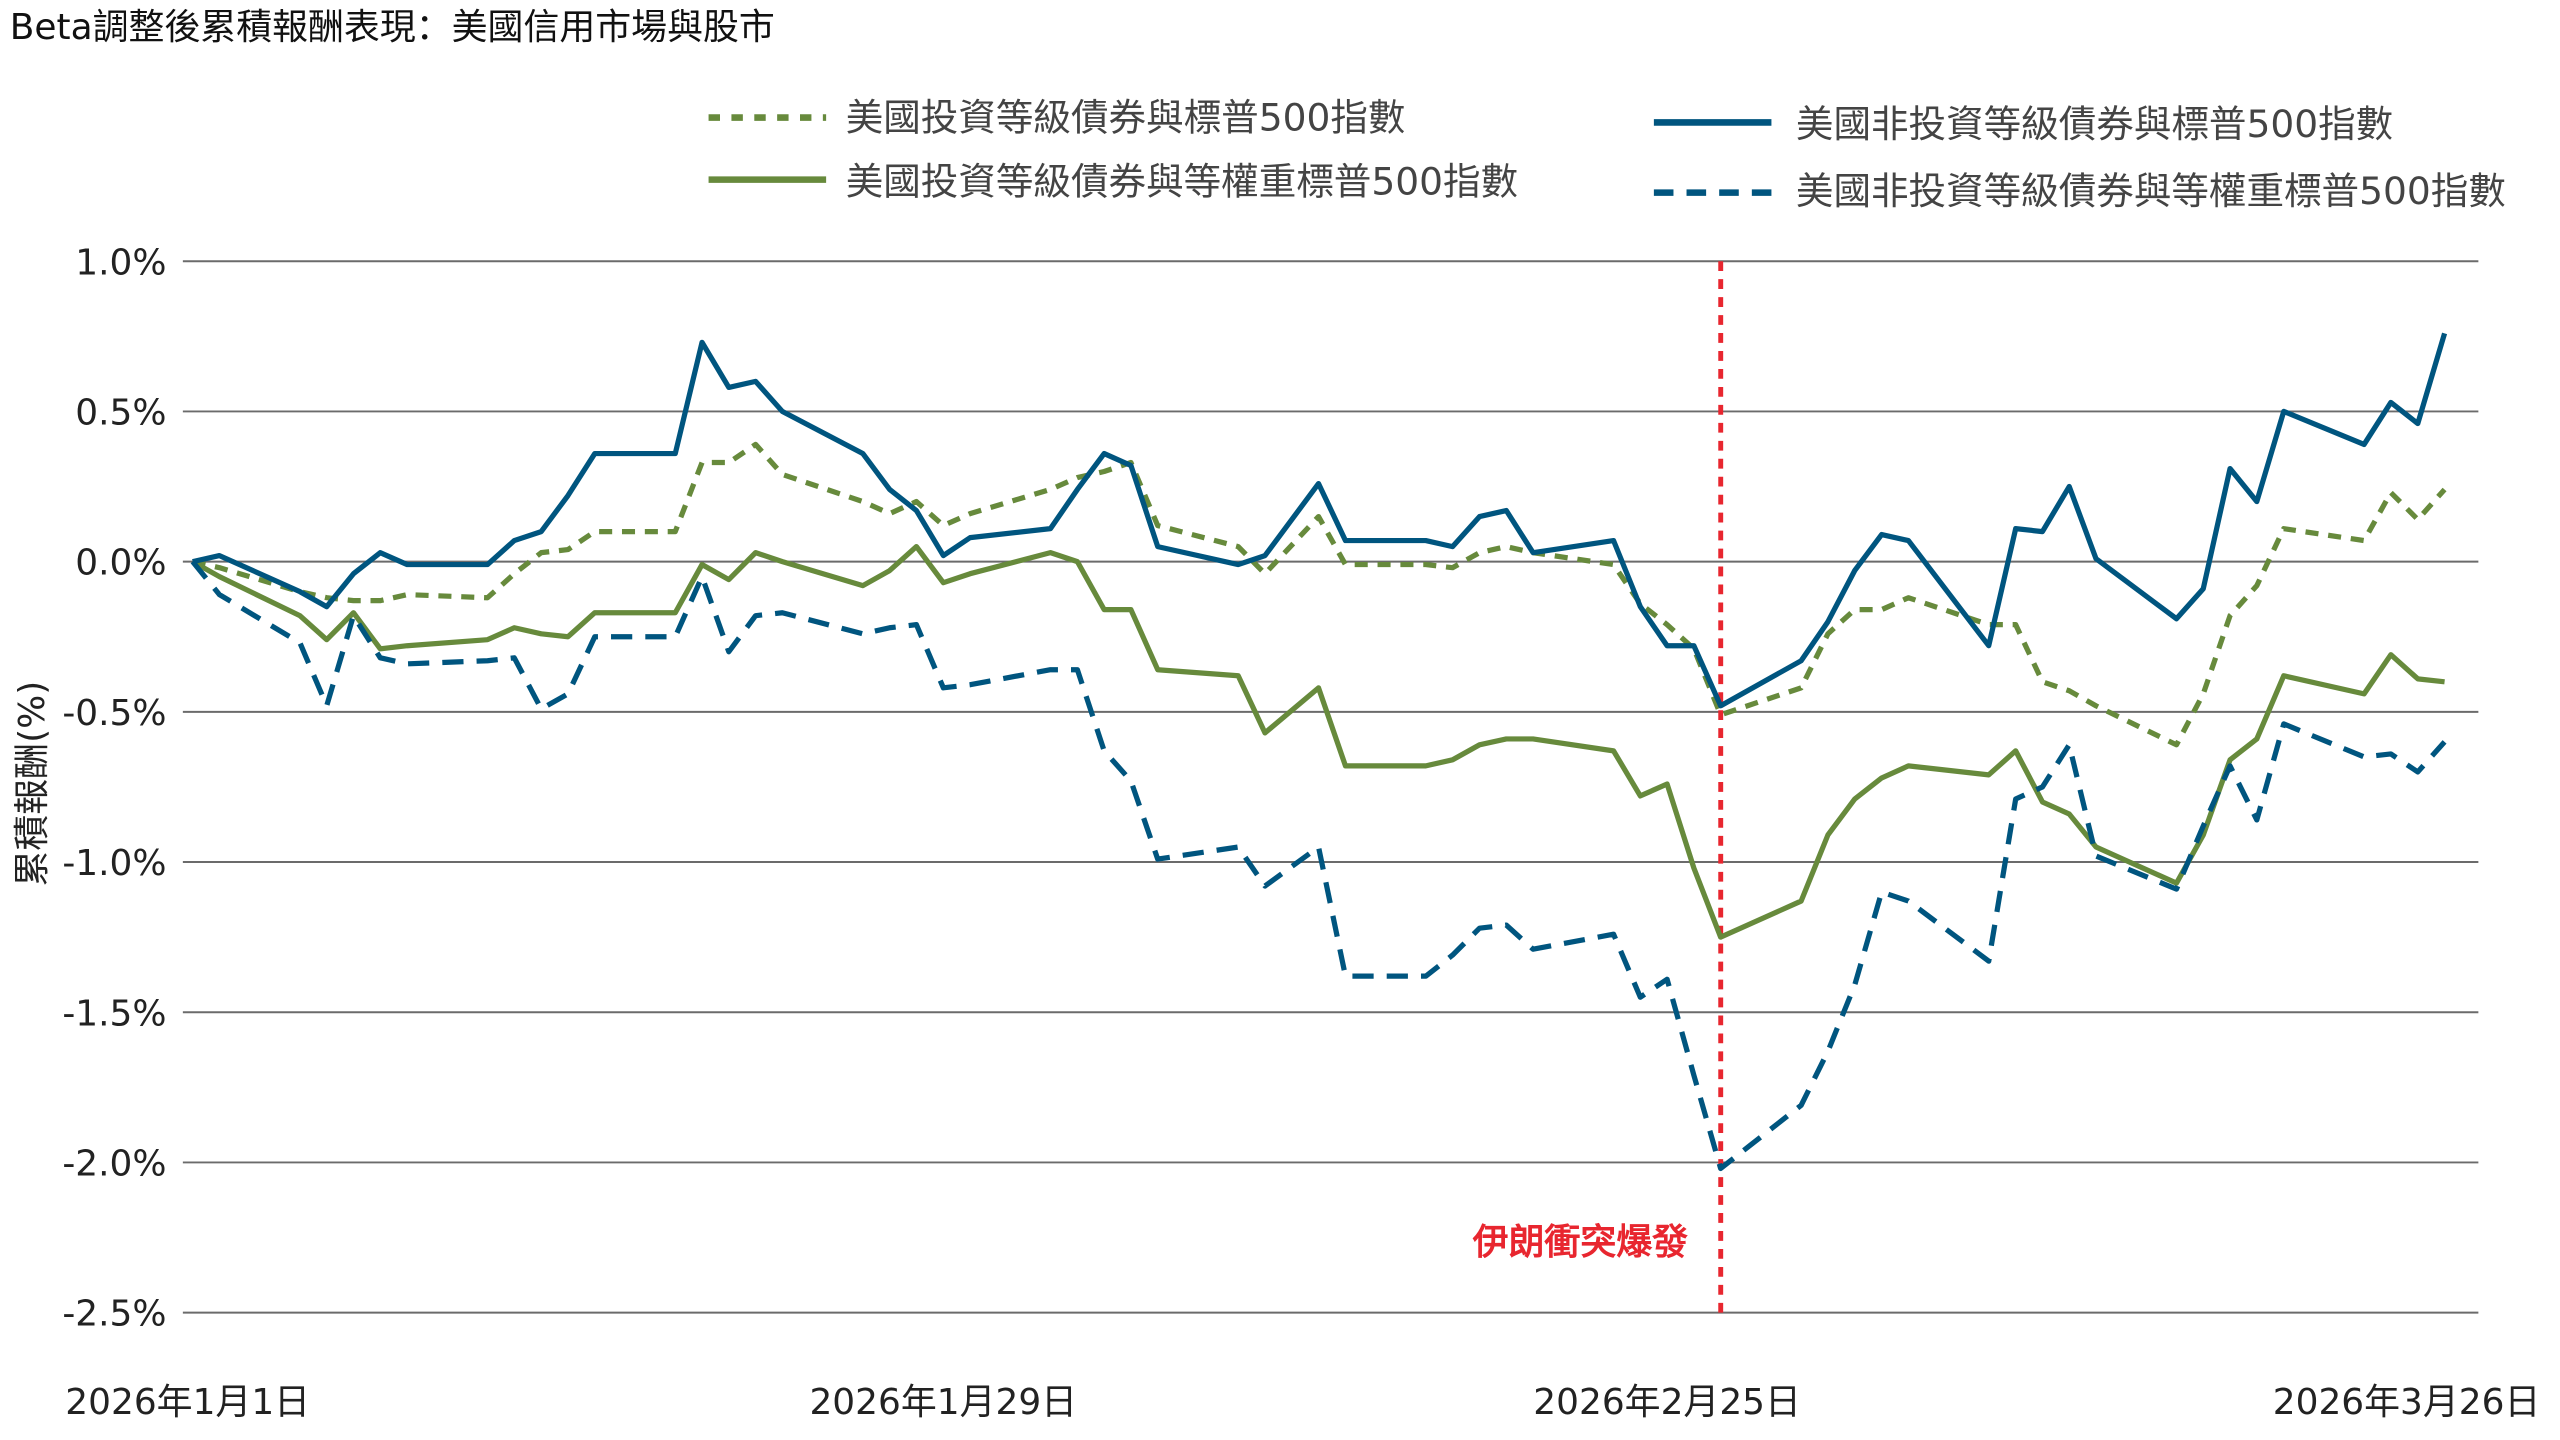 This screenshot has height=1440, width=2560. I want to click on y-tick-label: -2.0%, so click(114, 1164).